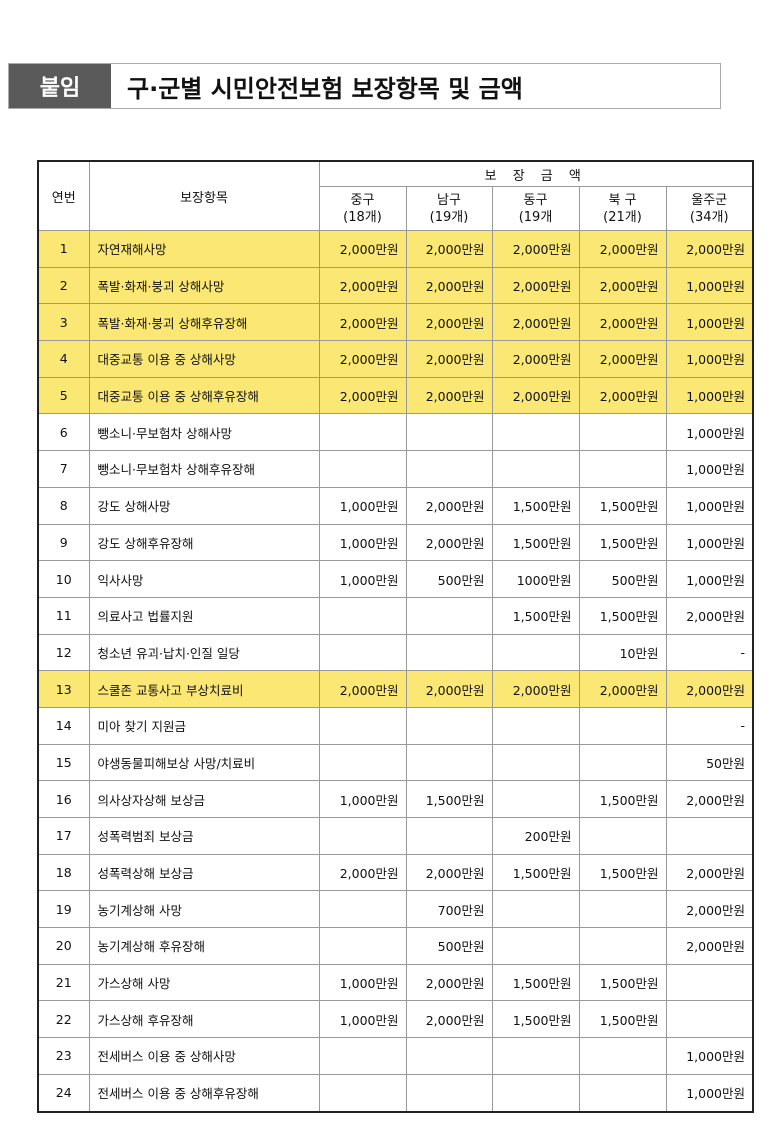  I want to click on row-item: 전세버스 이용 중 상해사망, so click(204, 1056).